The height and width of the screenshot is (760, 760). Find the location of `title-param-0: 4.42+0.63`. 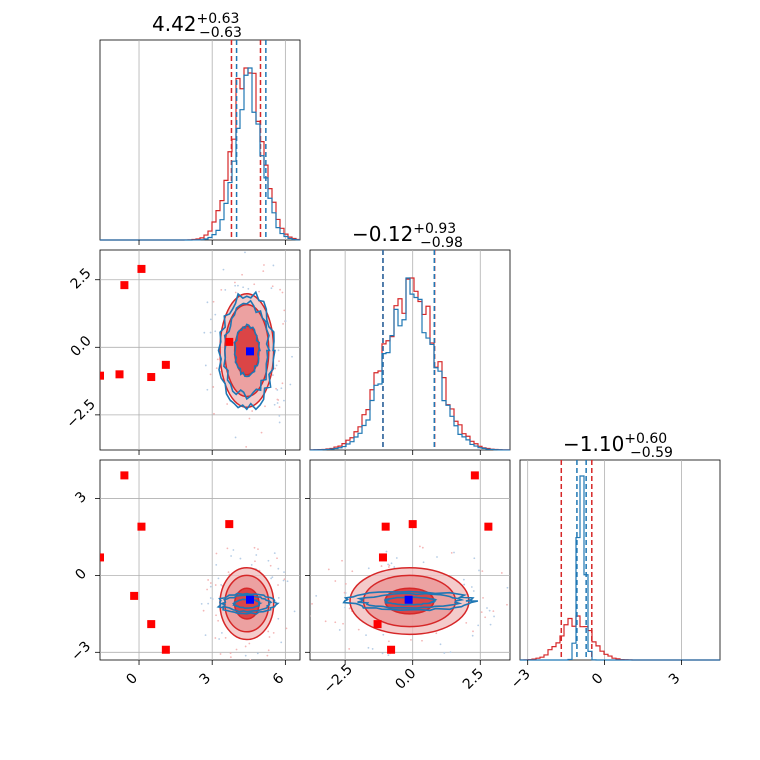

title-param-0: 4.42+0.63 is located at coordinates (195, 23).